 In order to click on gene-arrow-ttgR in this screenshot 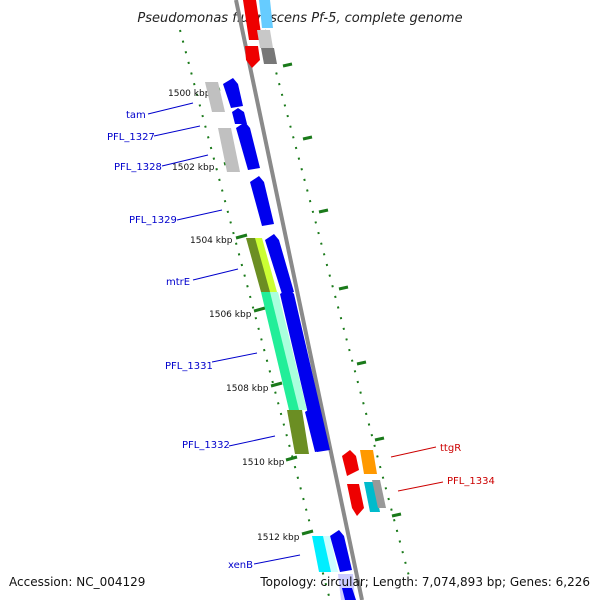, I will do `click(350, 463)`.